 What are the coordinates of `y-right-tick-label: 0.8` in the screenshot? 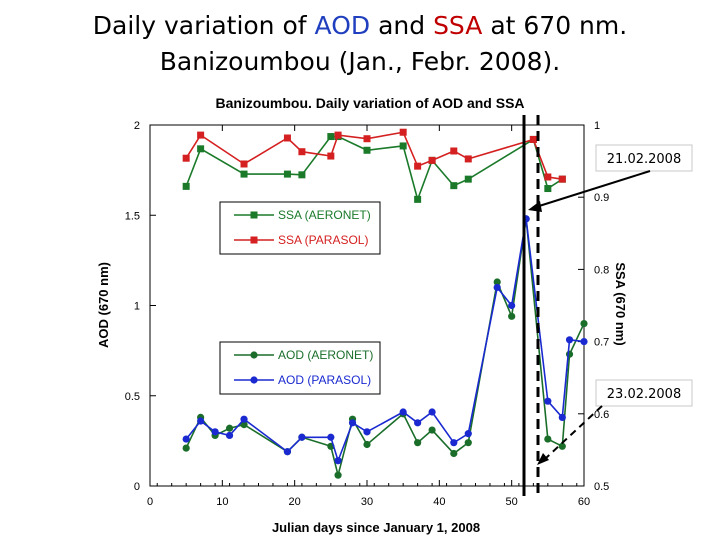 It's located at (601, 270).